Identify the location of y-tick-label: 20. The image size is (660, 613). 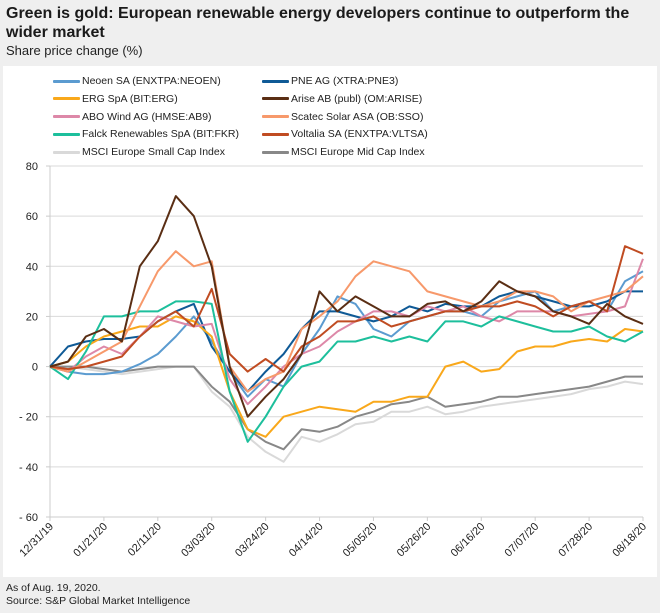
(32, 317).